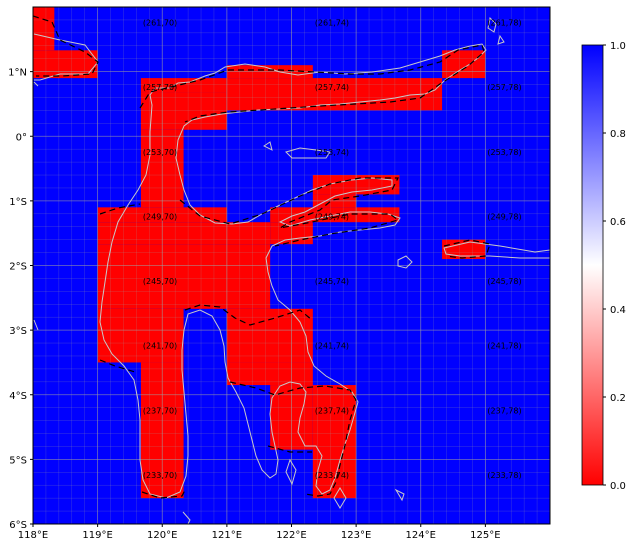 The width and height of the screenshot is (634, 548). Describe the element at coordinates (504, 410) in the screenshot. I see `cell-index-label: (237,78)` at that location.